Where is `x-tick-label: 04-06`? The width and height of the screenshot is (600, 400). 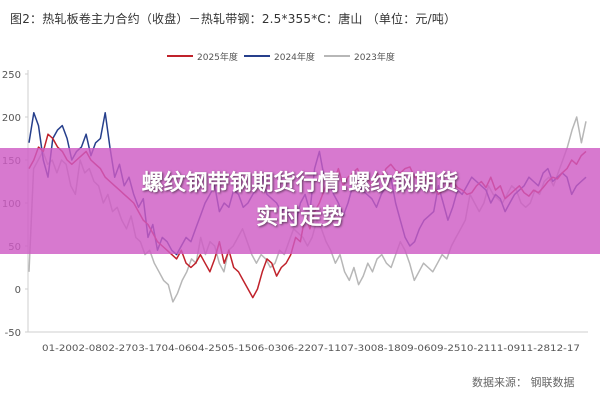
x-tick-label: 04-06 is located at coordinates (177, 349).